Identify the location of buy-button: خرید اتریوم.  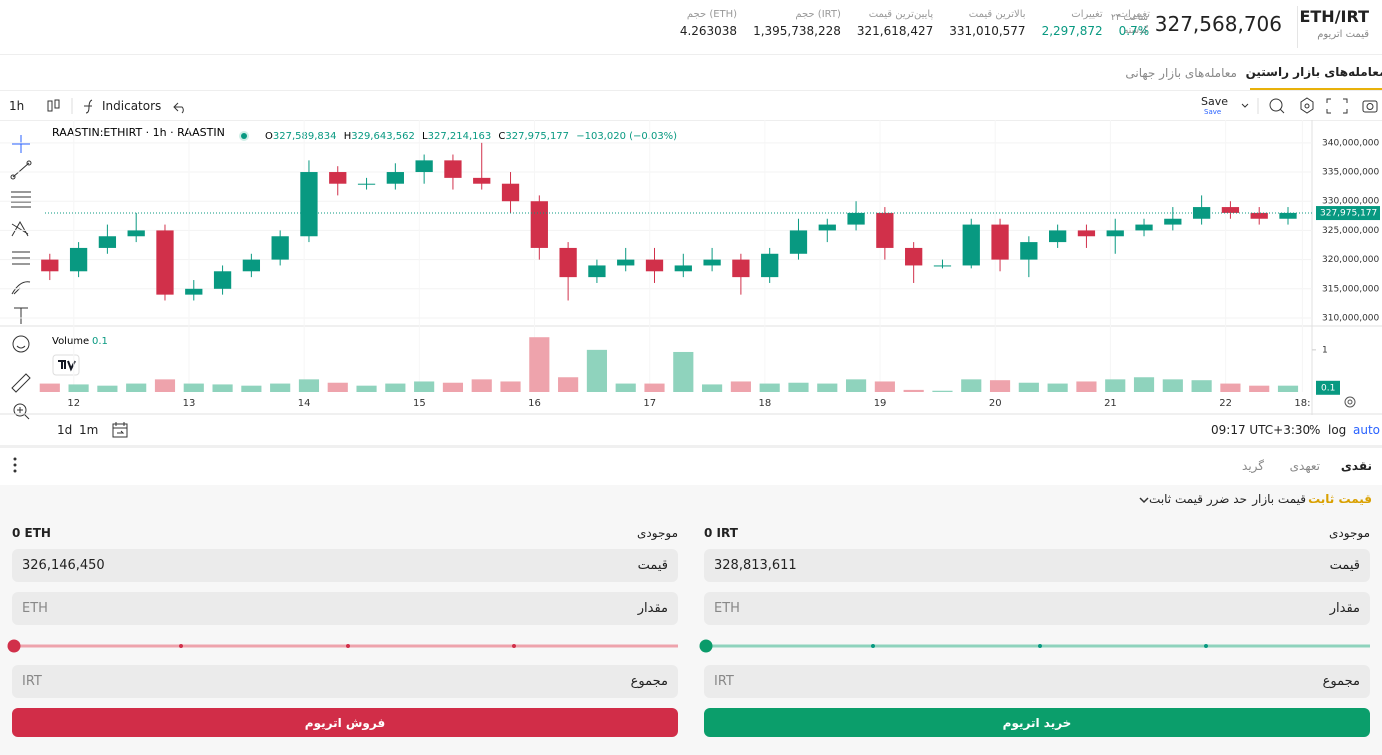
(1037, 722).